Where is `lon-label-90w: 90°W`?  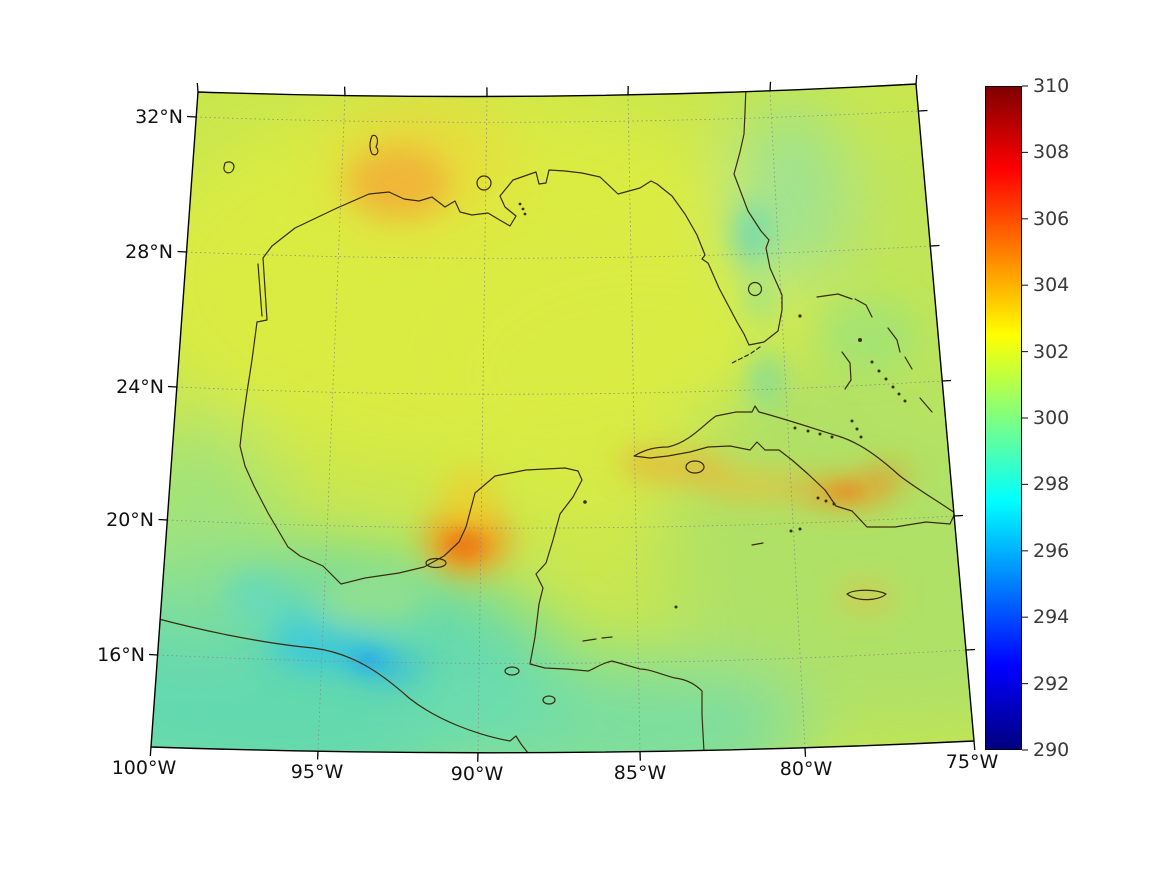
lon-label-90w: 90°W is located at coordinates (477, 774).